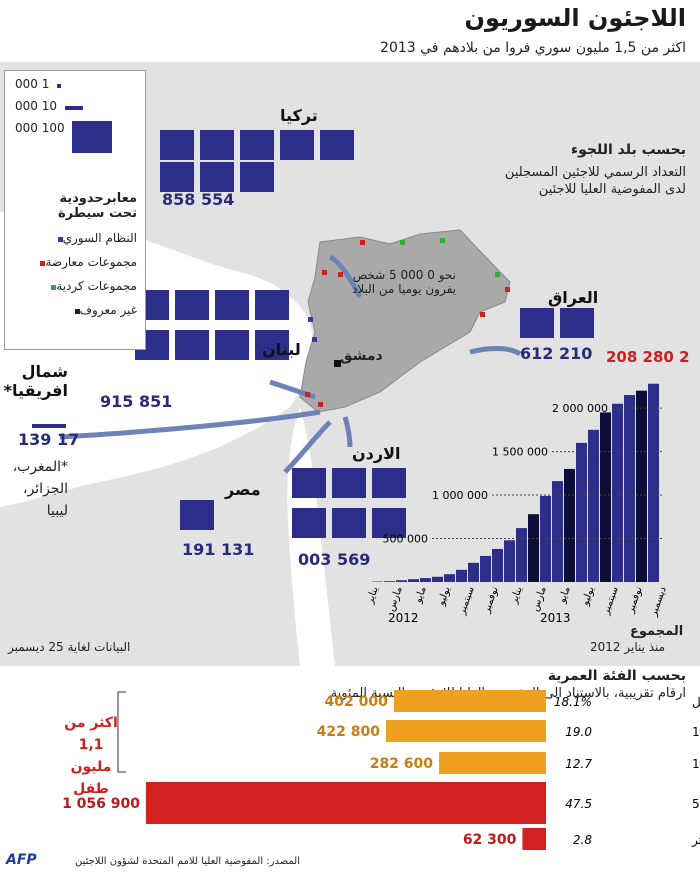 Image resolution: width=700 pixels, height=874 pixels. What do you see at coordinates (97, 206) in the screenshot?
I see `legend-crossings-title: معابرحدودية تحت سيطرة` at bounding box center [97, 206].